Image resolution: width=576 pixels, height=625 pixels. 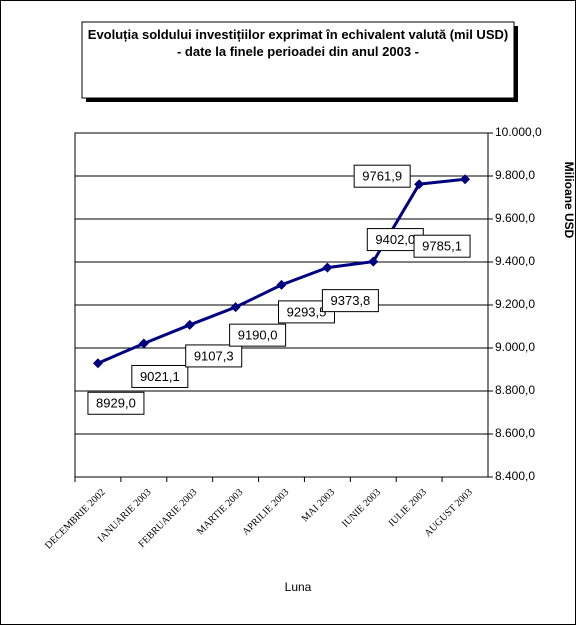 What do you see at coordinates (298, 60) in the screenshot?
I see `title-box` at bounding box center [298, 60].